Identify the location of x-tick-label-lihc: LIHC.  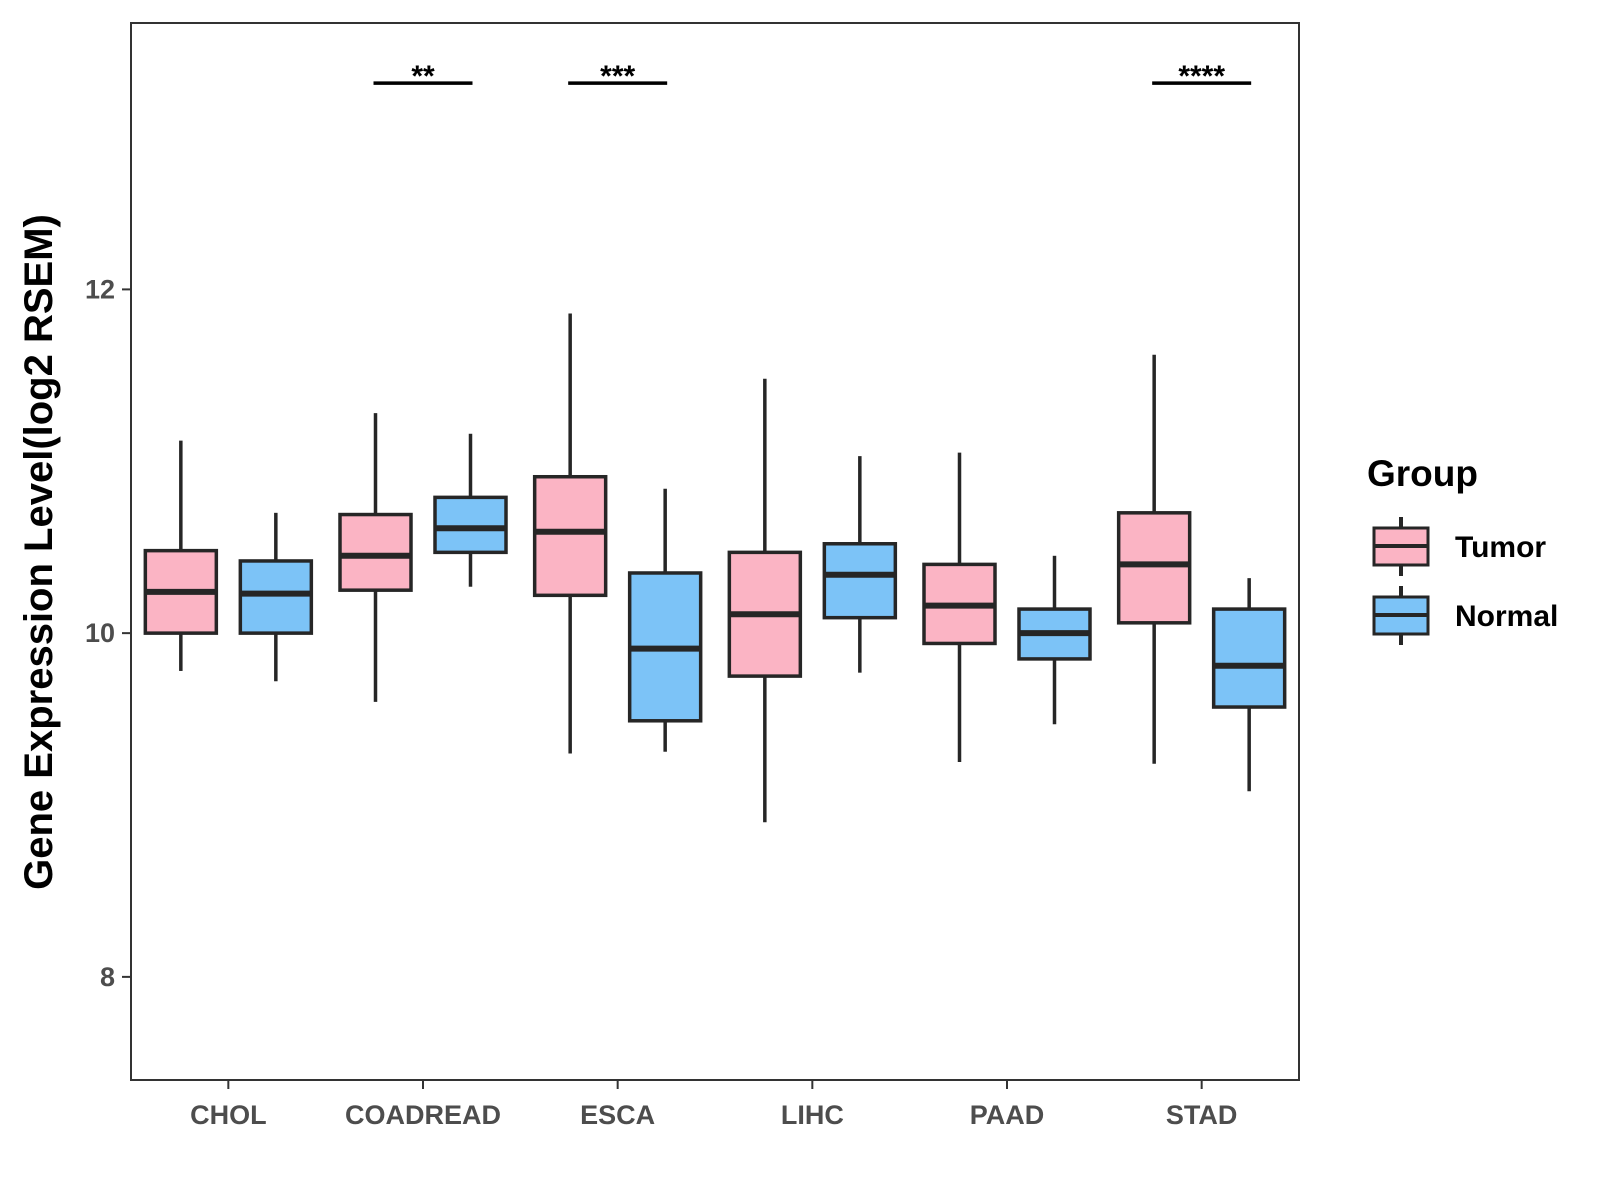
(812, 1115).